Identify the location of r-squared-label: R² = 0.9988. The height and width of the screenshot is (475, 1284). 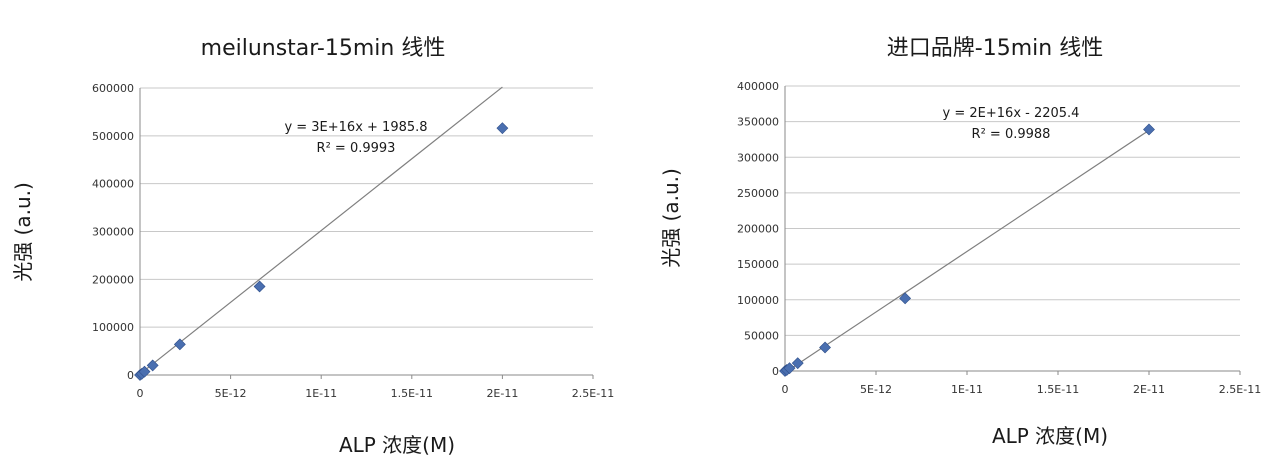
(1011, 134).